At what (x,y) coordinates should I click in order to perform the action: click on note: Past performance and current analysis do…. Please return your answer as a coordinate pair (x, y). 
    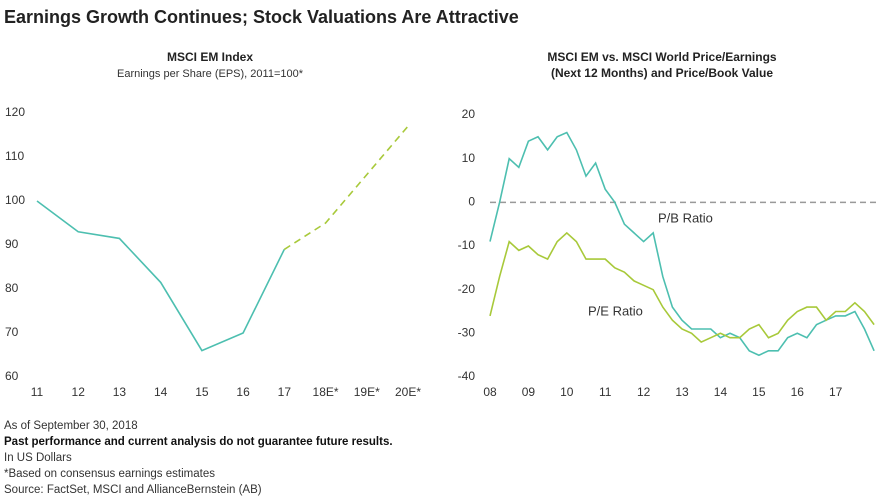
    Looking at the image, I should click on (198, 442).